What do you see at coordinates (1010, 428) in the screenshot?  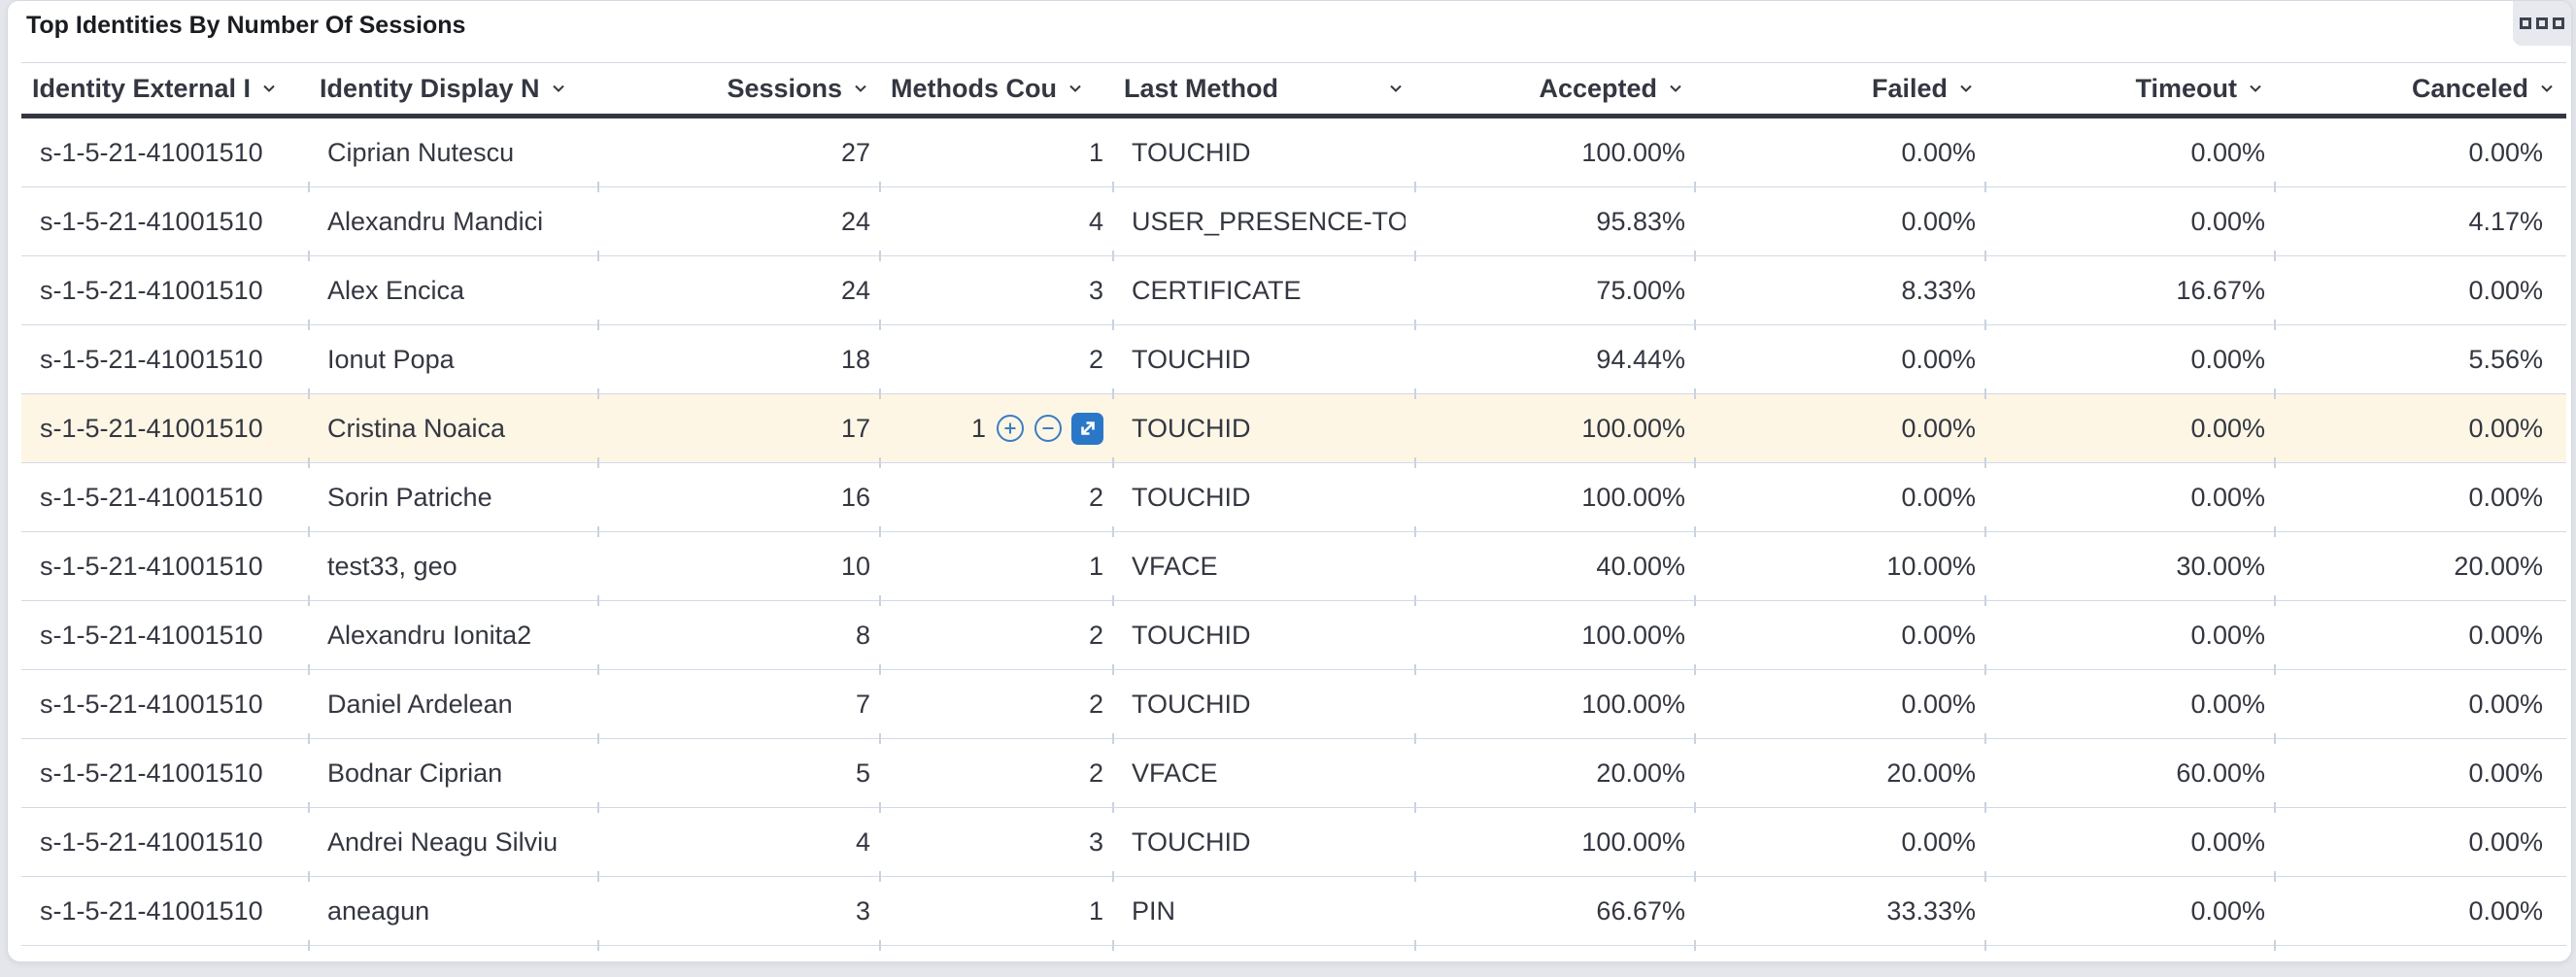 I see `filter-for-value-icon` at bounding box center [1010, 428].